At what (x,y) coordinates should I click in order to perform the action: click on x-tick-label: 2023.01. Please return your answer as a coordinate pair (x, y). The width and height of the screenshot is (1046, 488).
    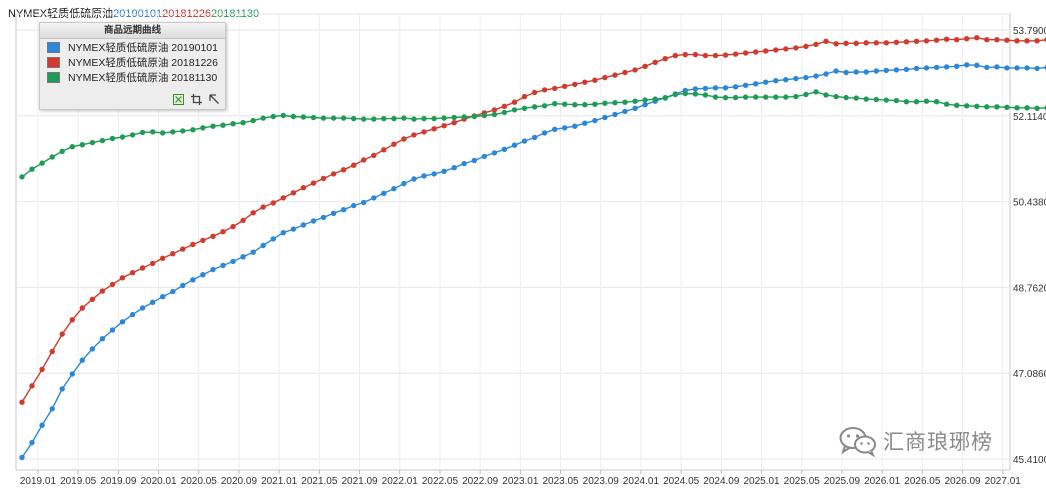
    Looking at the image, I should click on (520, 481).